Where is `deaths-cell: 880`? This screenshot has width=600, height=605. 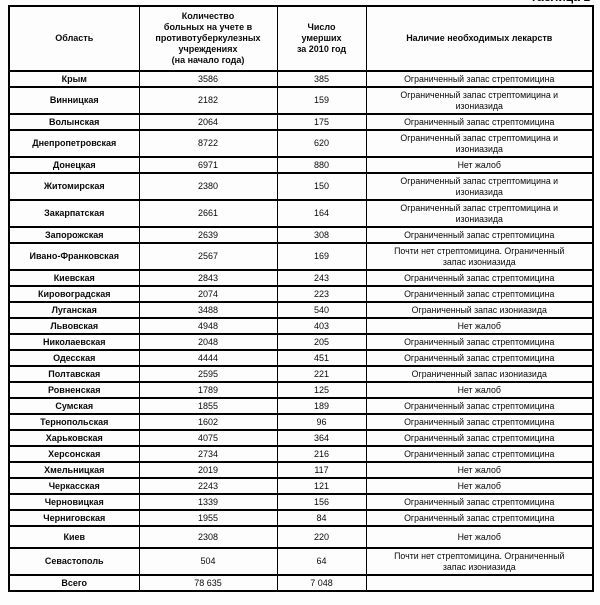 deaths-cell: 880 is located at coordinates (321, 165).